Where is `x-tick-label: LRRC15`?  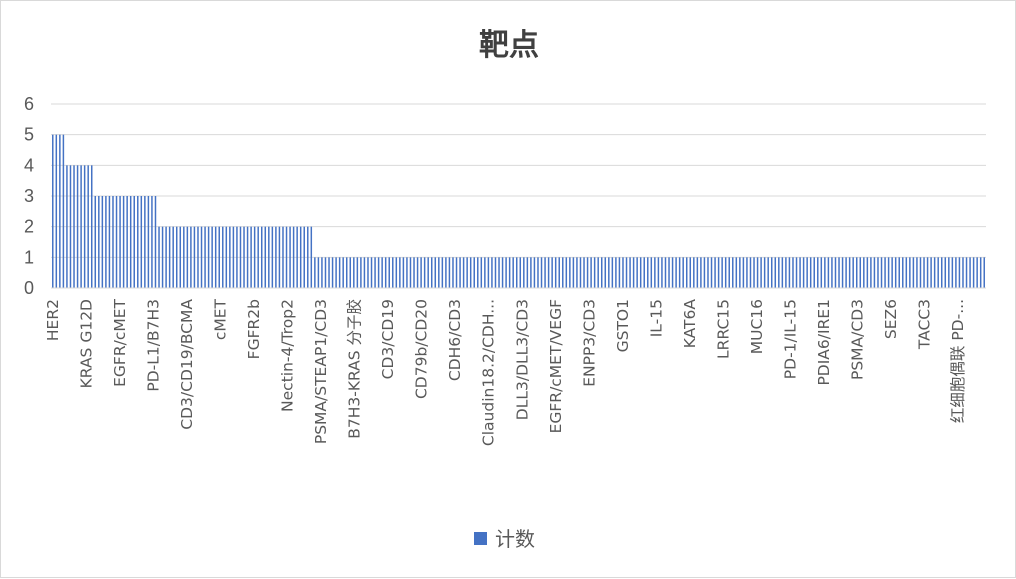 x-tick-label: LRRC15 is located at coordinates (723, 329).